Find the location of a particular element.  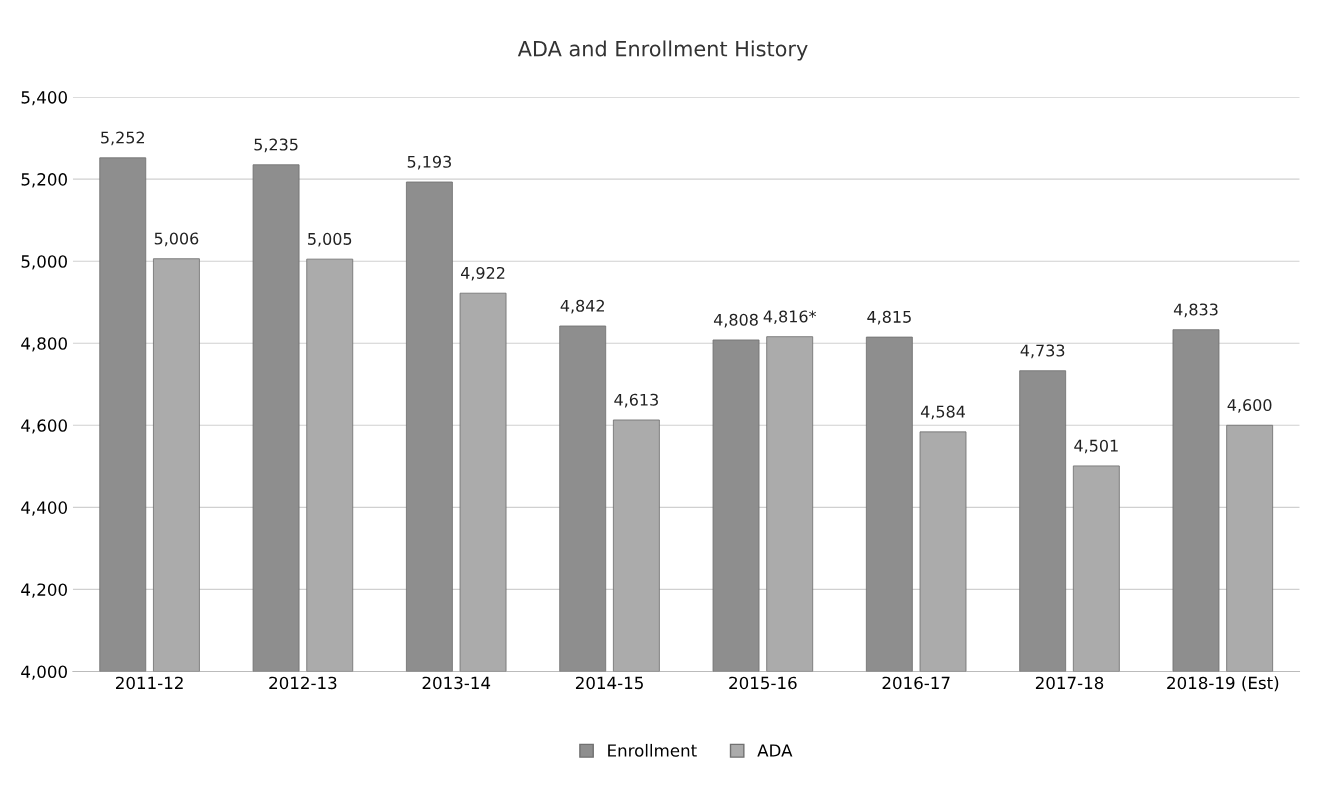

x-tick-label: 2011-12 is located at coordinates (149, 683).